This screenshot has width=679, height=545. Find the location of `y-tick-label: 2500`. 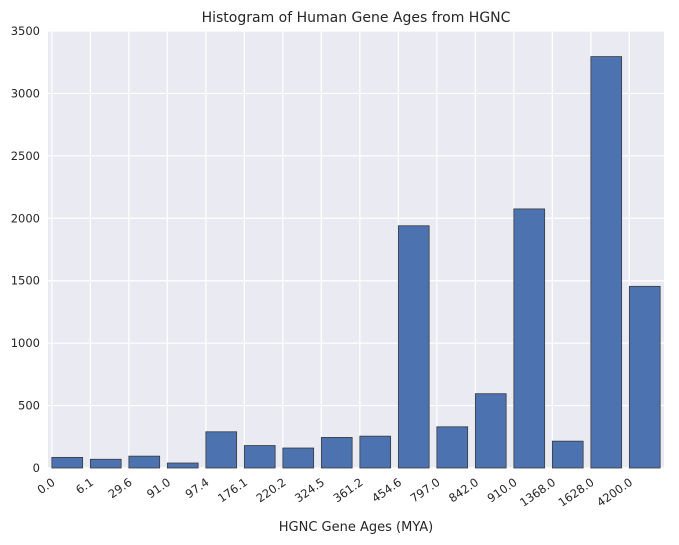

y-tick-label: 2500 is located at coordinates (25, 156).